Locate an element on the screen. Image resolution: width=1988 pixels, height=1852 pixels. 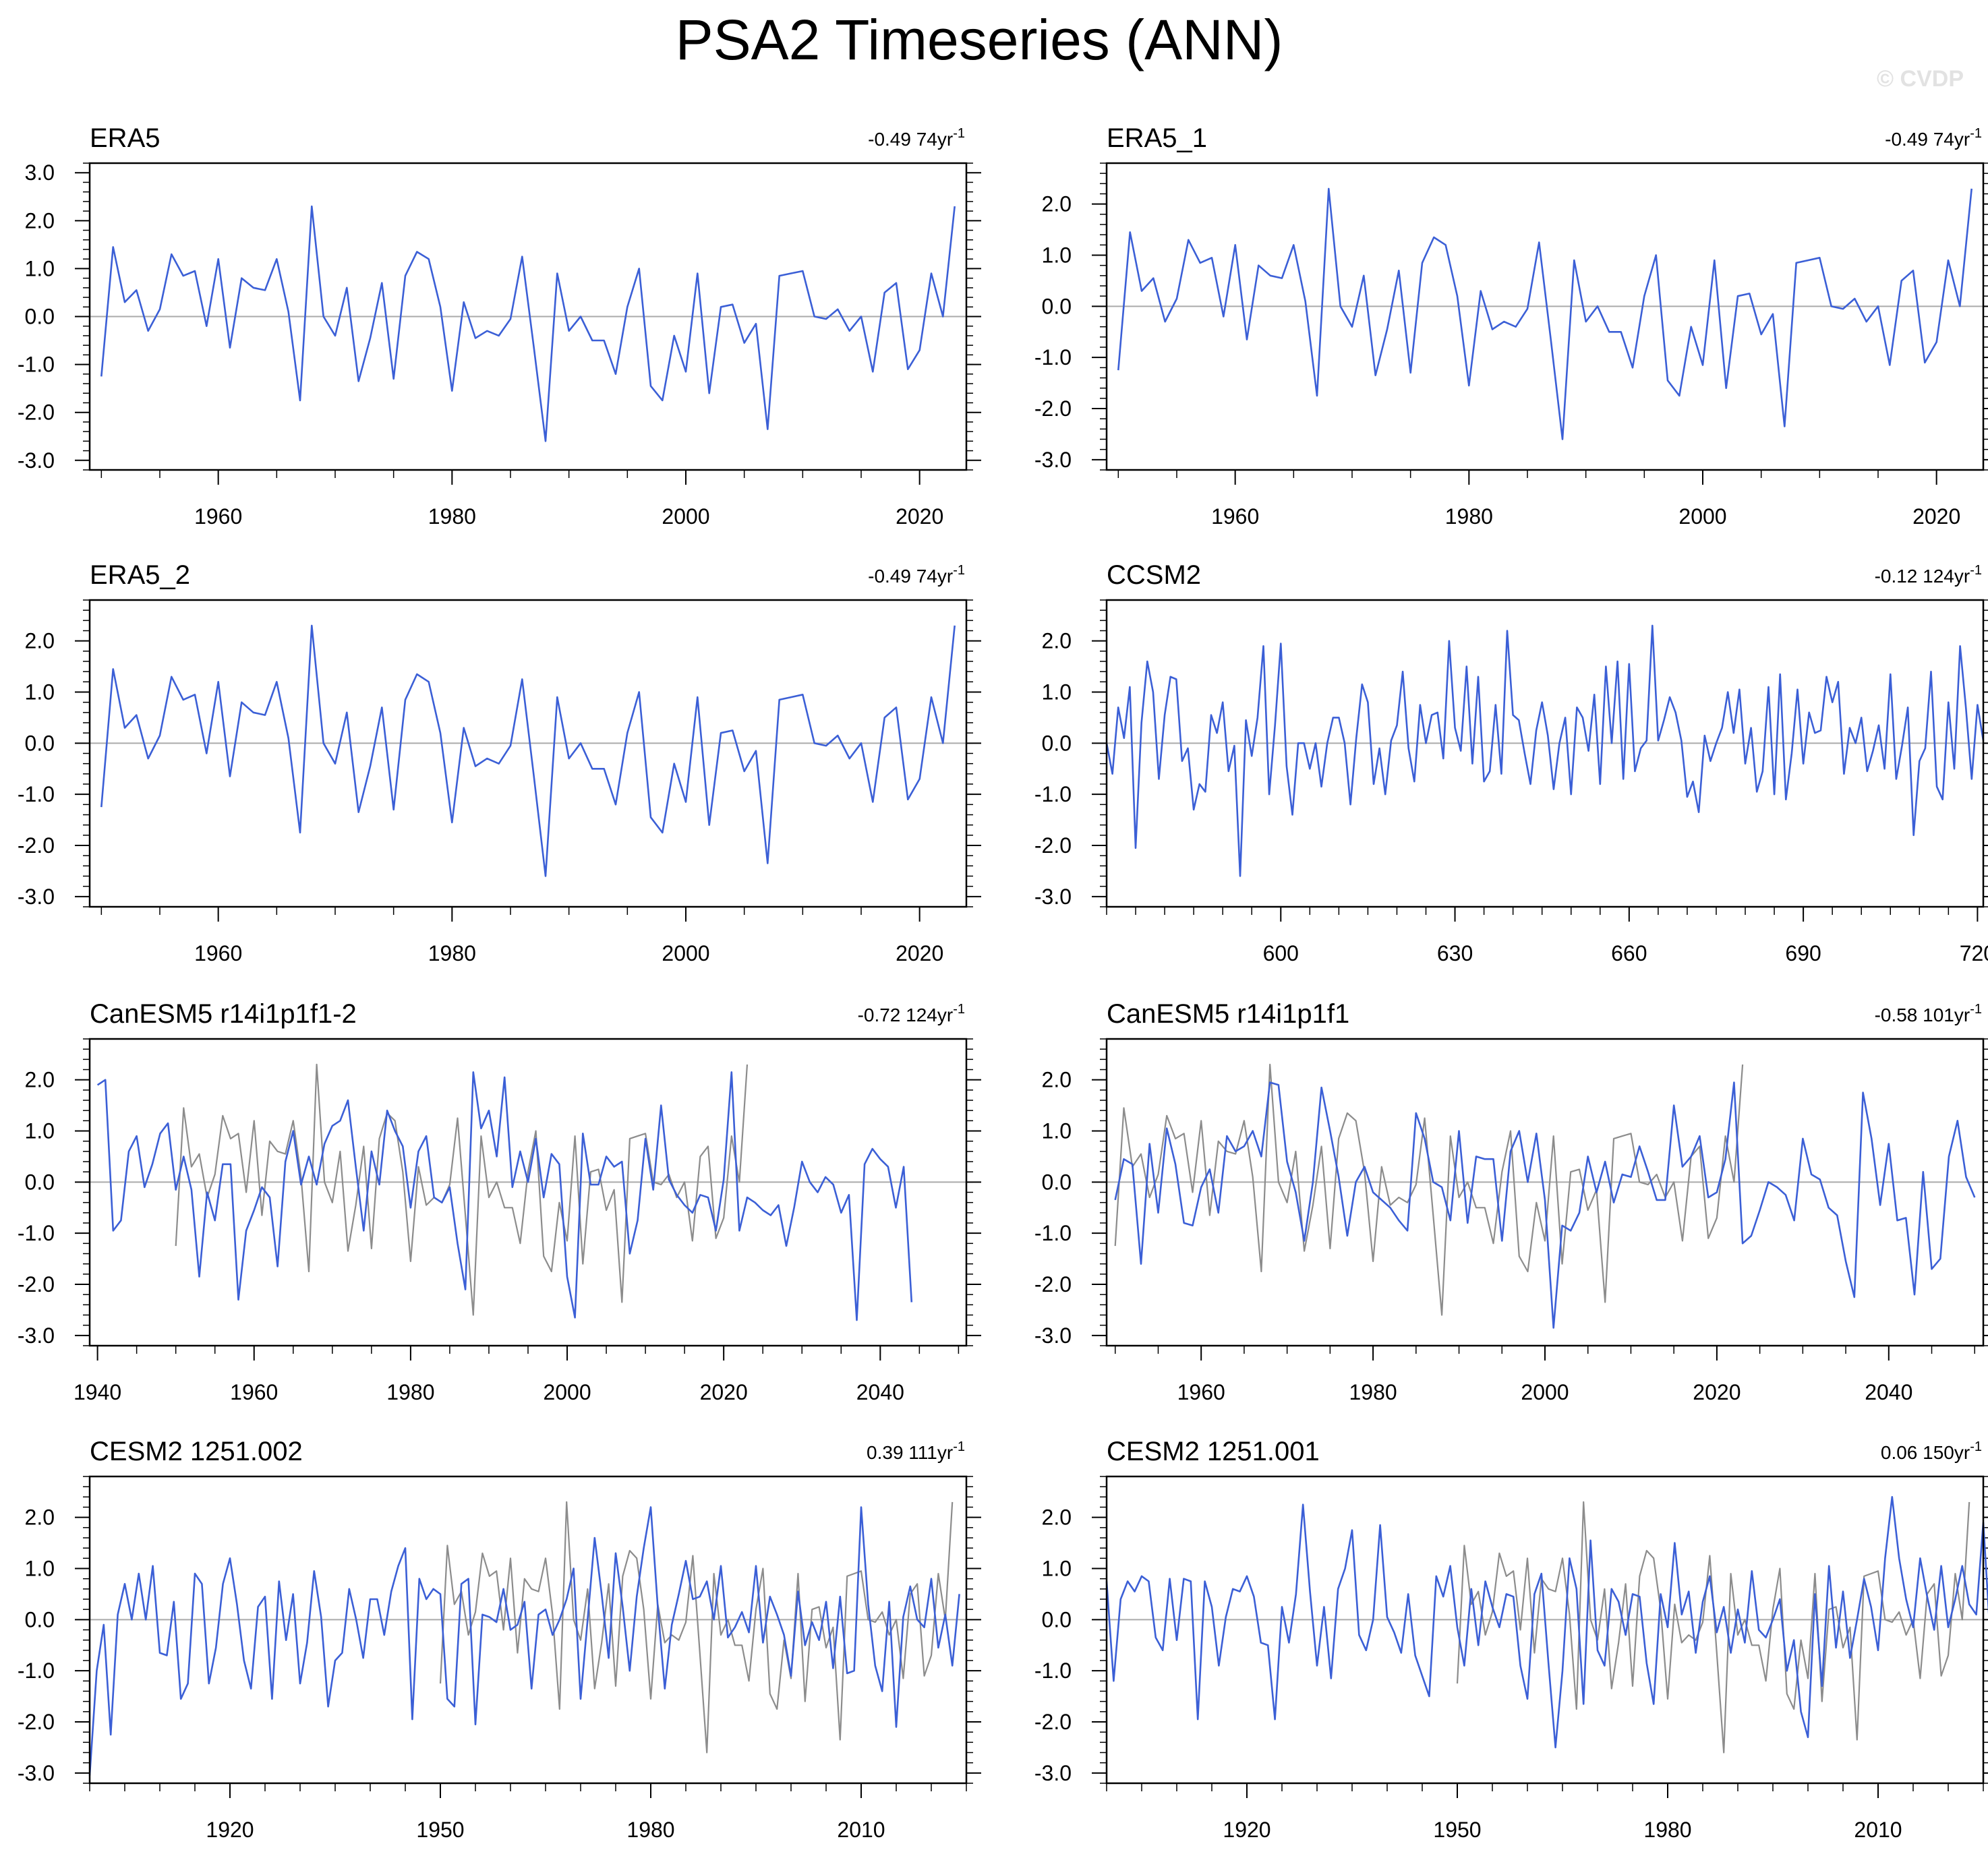
trend-value: 0.06 150yr is located at coordinates (1926, 1452).